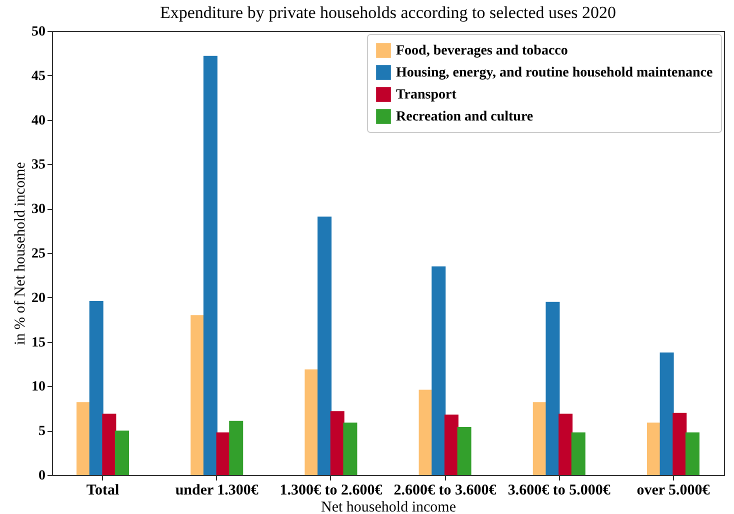  What do you see at coordinates (42, 432) in the screenshot?
I see `y-tick-label: 5` at bounding box center [42, 432].